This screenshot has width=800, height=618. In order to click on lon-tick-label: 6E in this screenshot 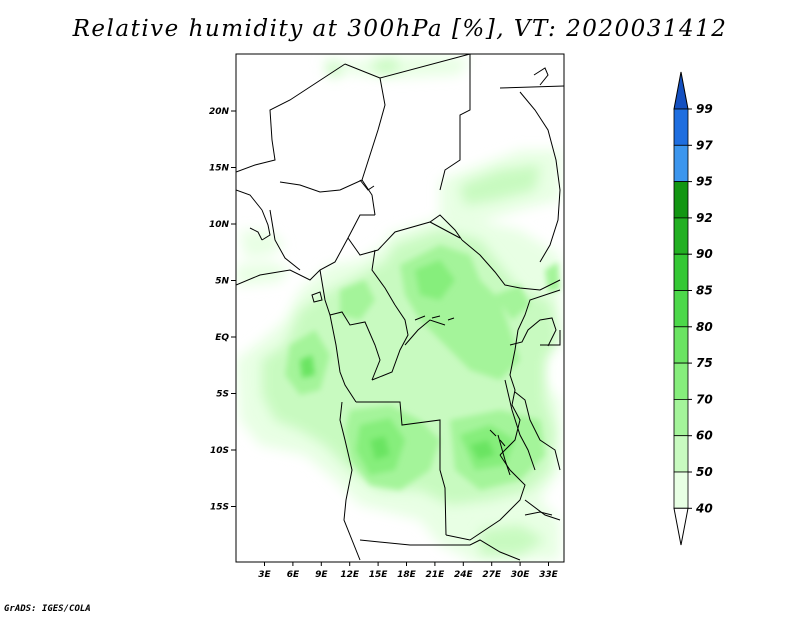, I will do `click(293, 575)`.